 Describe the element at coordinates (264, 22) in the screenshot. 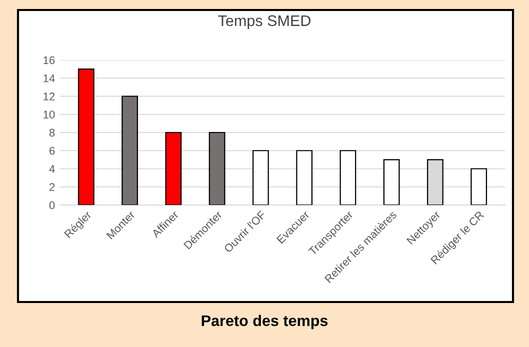

I see `chart-title: Temps SMED` at that location.